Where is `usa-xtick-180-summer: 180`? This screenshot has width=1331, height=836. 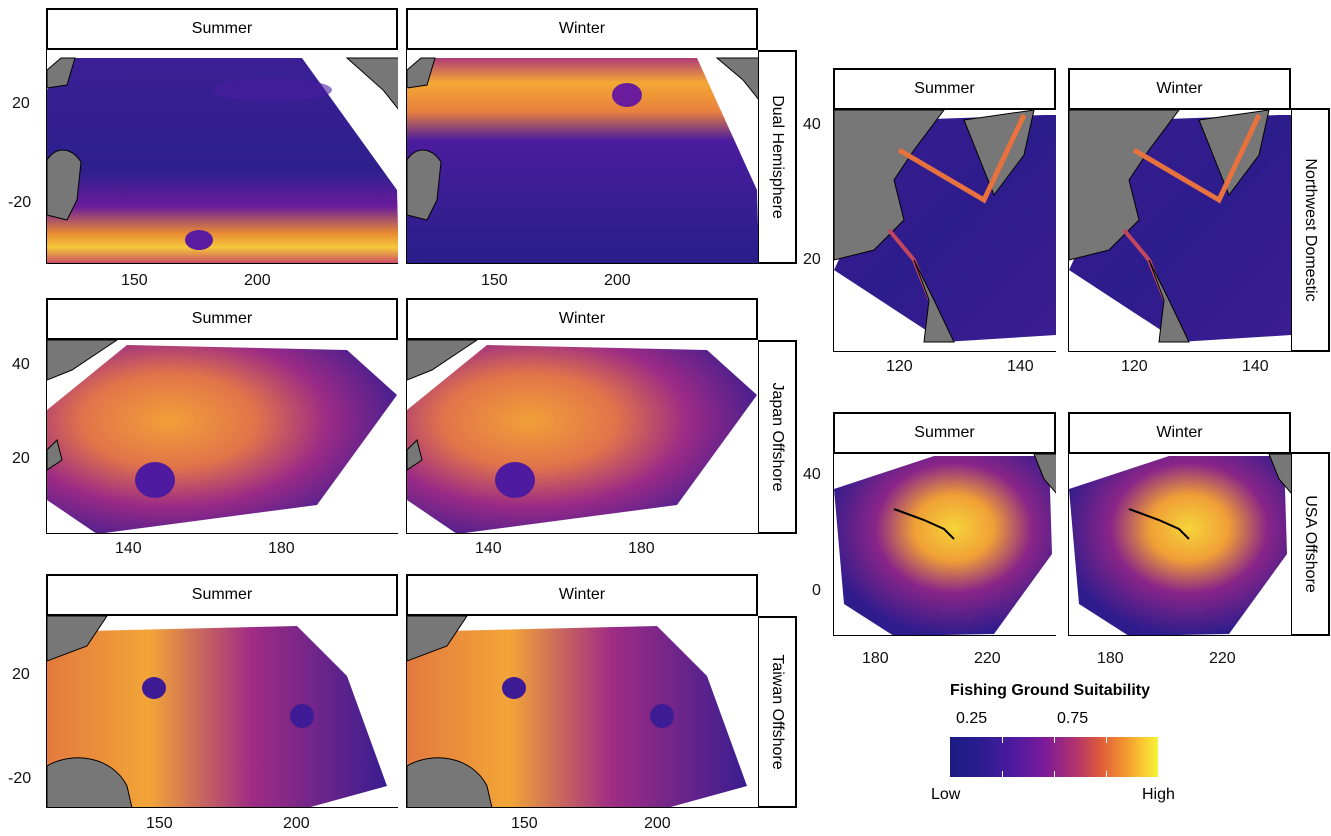 usa-xtick-180-summer: 180 is located at coordinates (875, 658).